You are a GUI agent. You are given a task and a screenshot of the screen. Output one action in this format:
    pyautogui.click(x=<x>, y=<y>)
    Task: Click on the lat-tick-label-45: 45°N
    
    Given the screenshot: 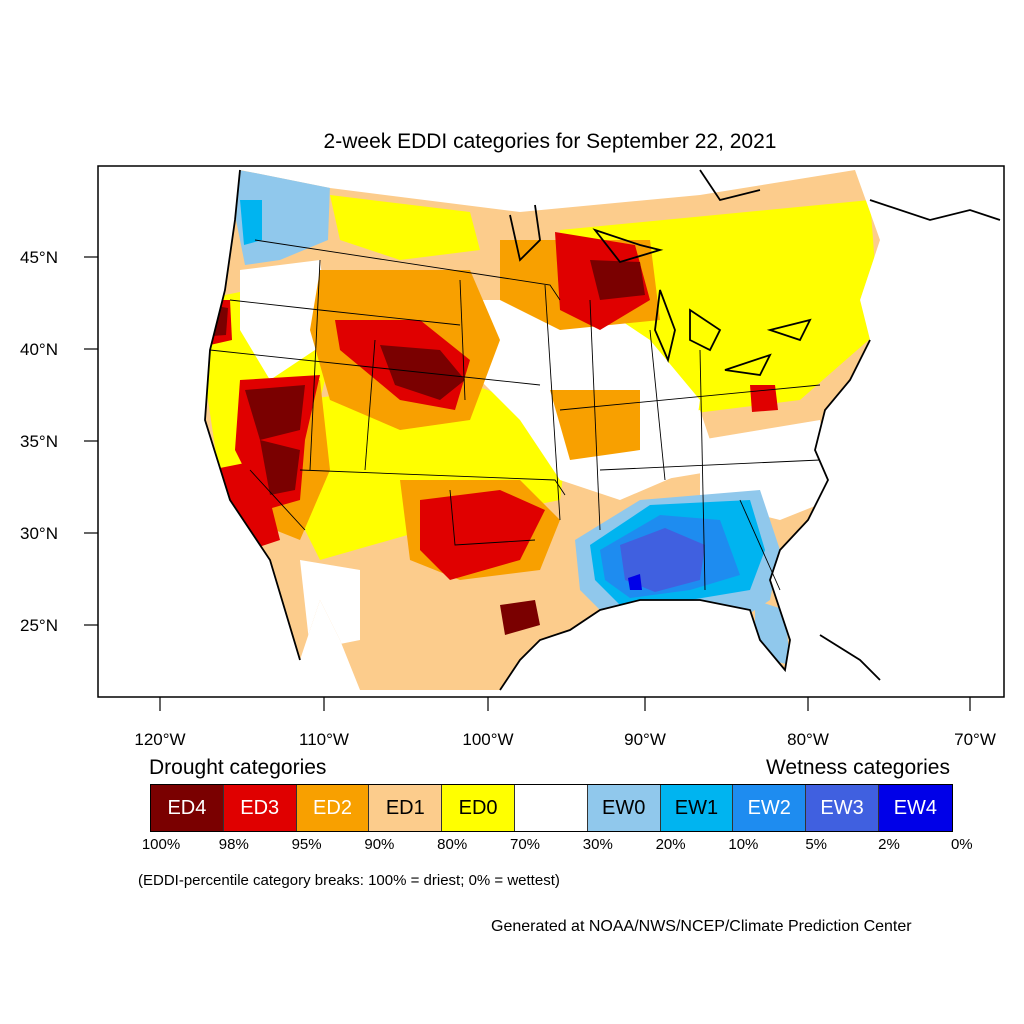 What is the action you would take?
    pyautogui.click(x=39, y=257)
    